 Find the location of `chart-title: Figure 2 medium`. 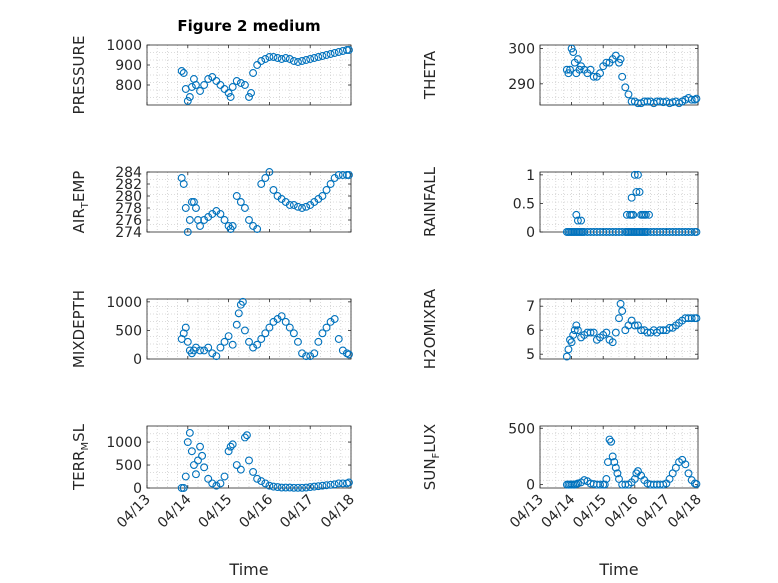

chart-title: Figure 2 medium is located at coordinates (248, 26).